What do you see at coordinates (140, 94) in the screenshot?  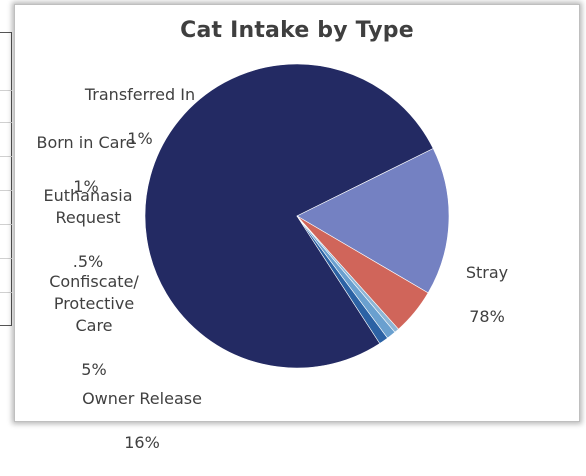 I see `label-transferred-in-name: Transferred In` at bounding box center [140, 94].